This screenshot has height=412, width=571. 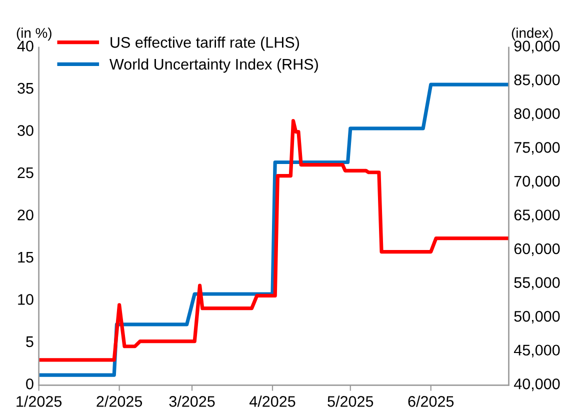 What do you see at coordinates (26, 215) in the screenshot?
I see `y-tick-label: 20` at bounding box center [26, 215].